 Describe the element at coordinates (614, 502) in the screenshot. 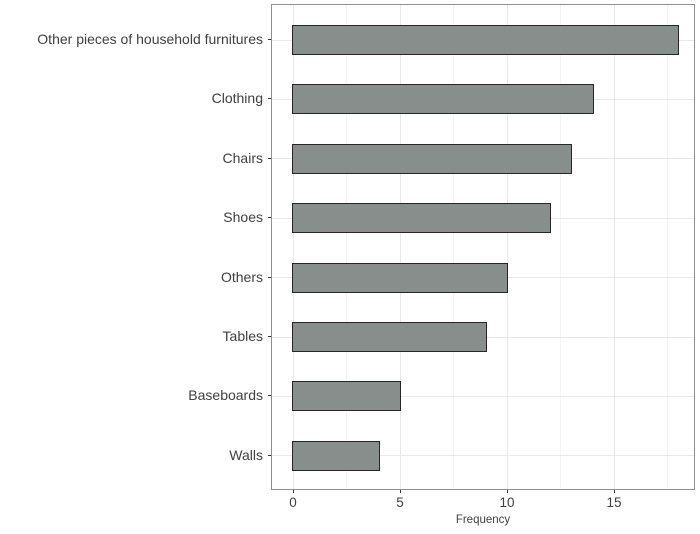

I see `x-tick-label: 15` at that location.